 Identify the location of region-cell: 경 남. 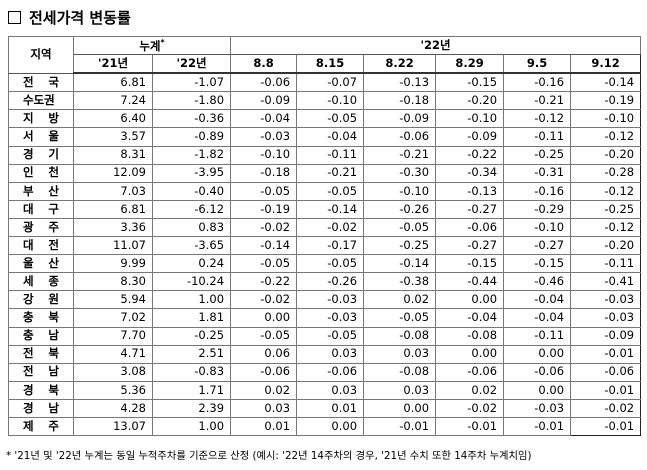
(41, 408).